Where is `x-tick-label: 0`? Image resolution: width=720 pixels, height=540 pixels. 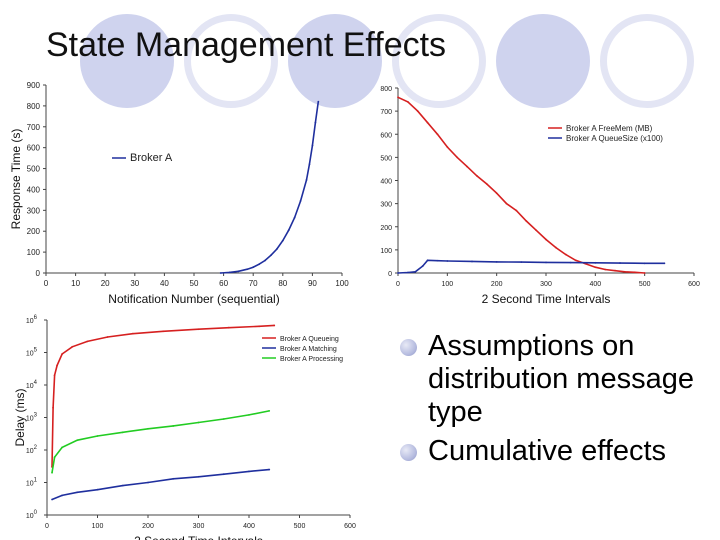
x-tick-label: 0 is located at coordinates (398, 284).